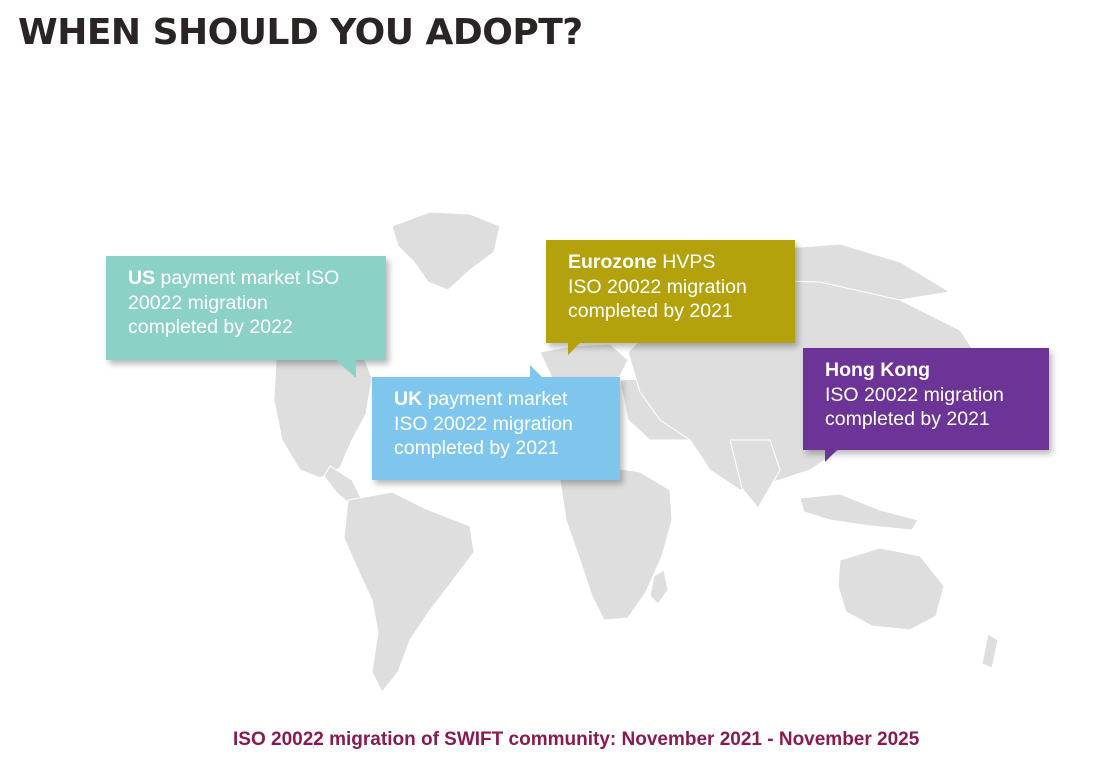  What do you see at coordinates (659, 587) in the screenshot?
I see `madagascar-shape` at bounding box center [659, 587].